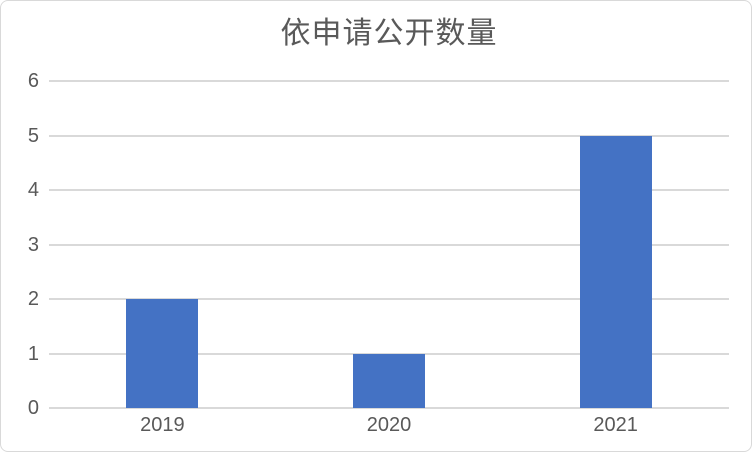 Image resolution: width=752 pixels, height=452 pixels. I want to click on bar-2019, so click(162, 353).